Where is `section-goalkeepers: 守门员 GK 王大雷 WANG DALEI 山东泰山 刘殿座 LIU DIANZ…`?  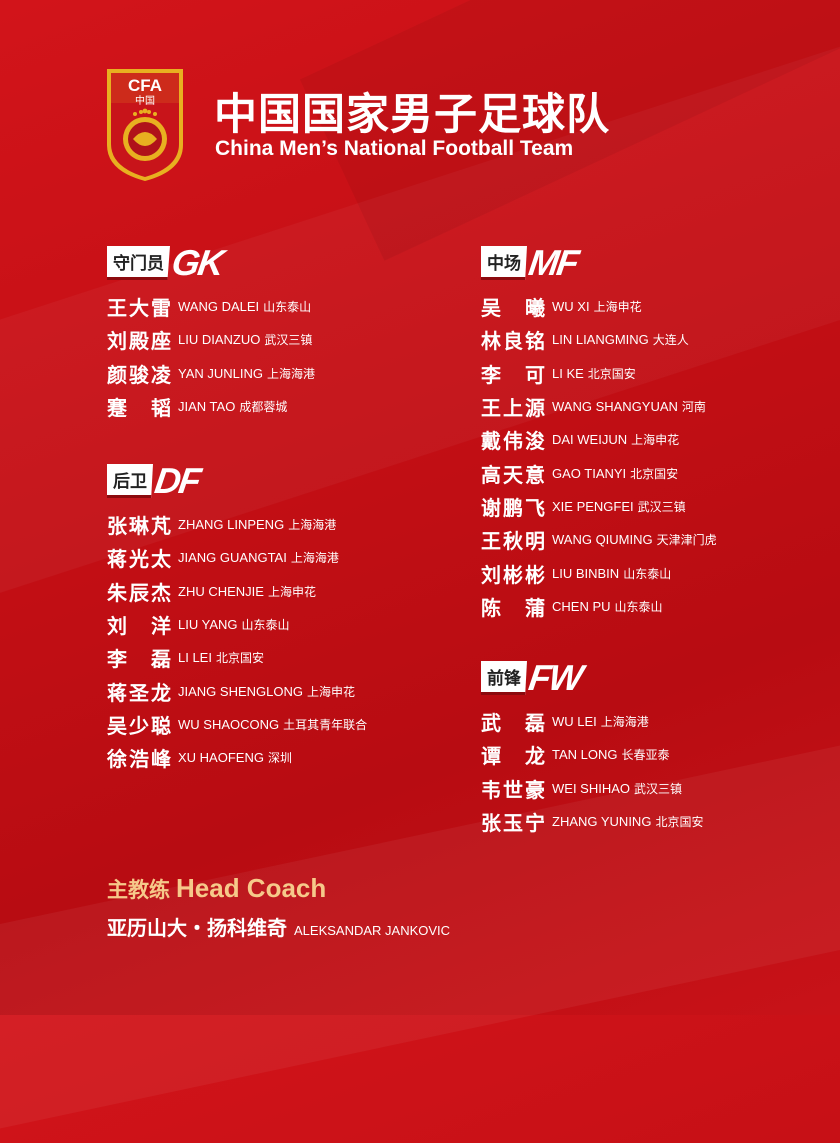 section-goalkeepers: 守门员 GK 王大雷 WANG DALEI 山东泰山 刘殿座 LIU DIANZ… is located at coordinates (211, 332).